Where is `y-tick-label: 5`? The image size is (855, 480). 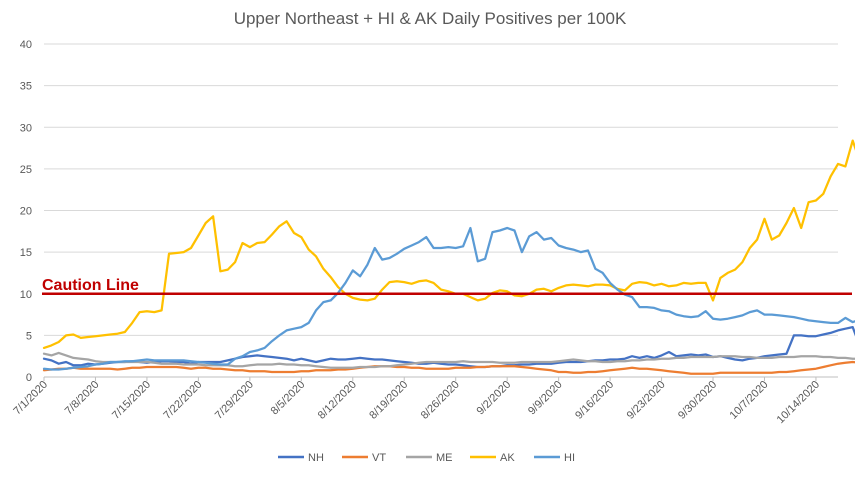 y-tick-label: 5 is located at coordinates (29, 336).